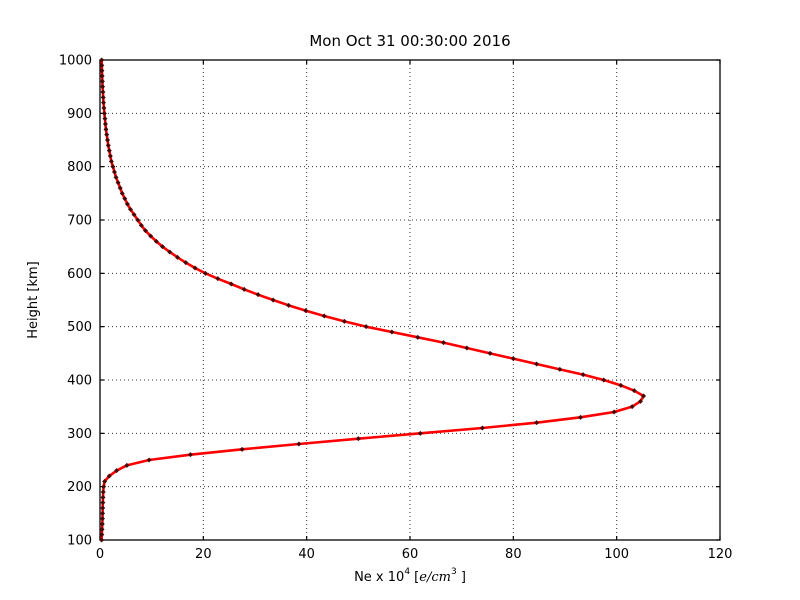 The height and width of the screenshot is (600, 800). Describe the element at coordinates (306, 554) in the screenshot. I see `x-tick-label: 40` at that location.